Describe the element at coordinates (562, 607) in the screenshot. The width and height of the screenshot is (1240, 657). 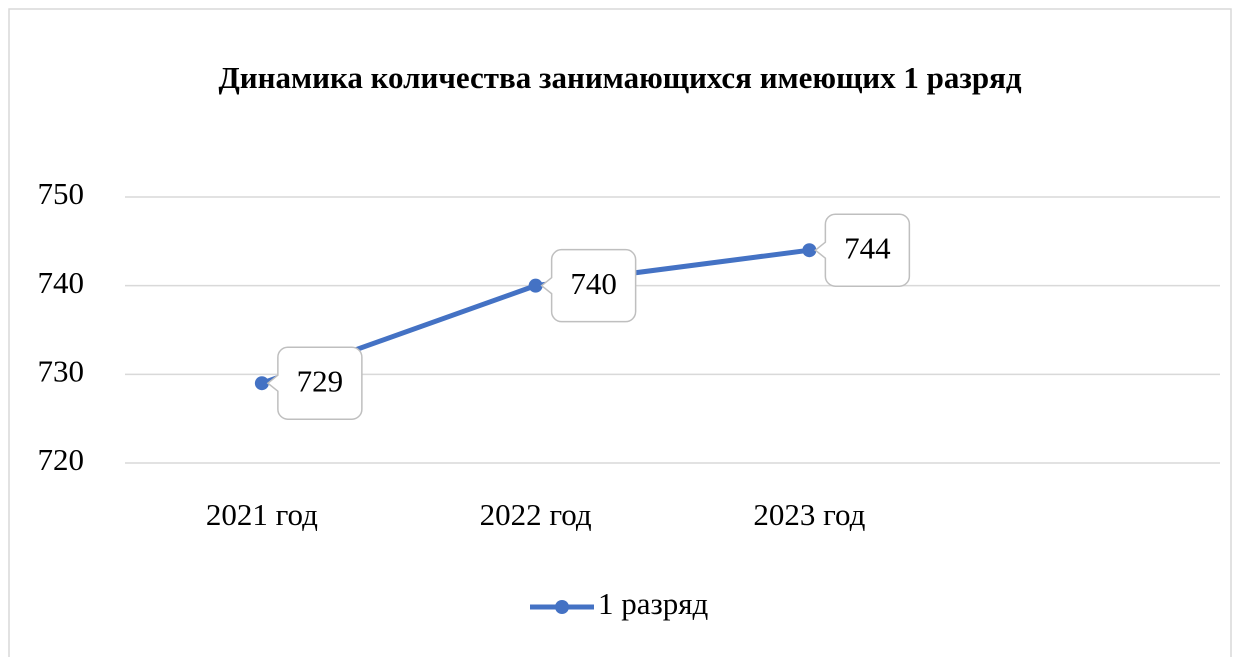
I see `legend-marker` at that location.